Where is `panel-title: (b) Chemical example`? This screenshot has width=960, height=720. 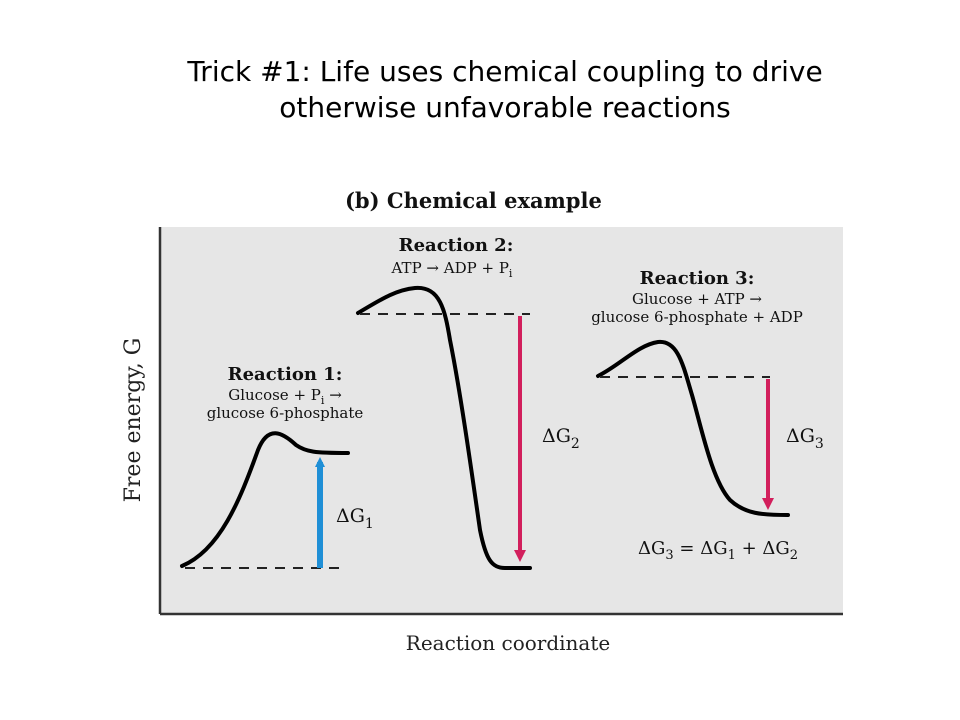
panel-title: (b) Chemical example is located at coordinates (473, 200).